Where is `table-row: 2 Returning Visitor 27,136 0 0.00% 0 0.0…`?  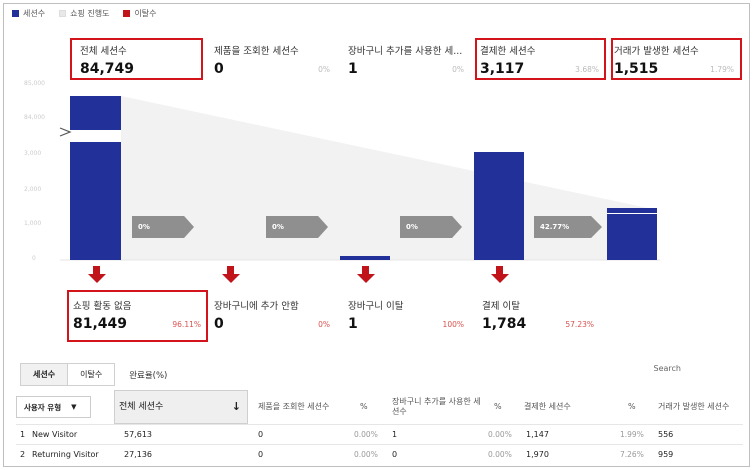 table-row: 2 Returning Visitor 27,136 0 0.00% 0 0.0… is located at coordinates (379, 454).